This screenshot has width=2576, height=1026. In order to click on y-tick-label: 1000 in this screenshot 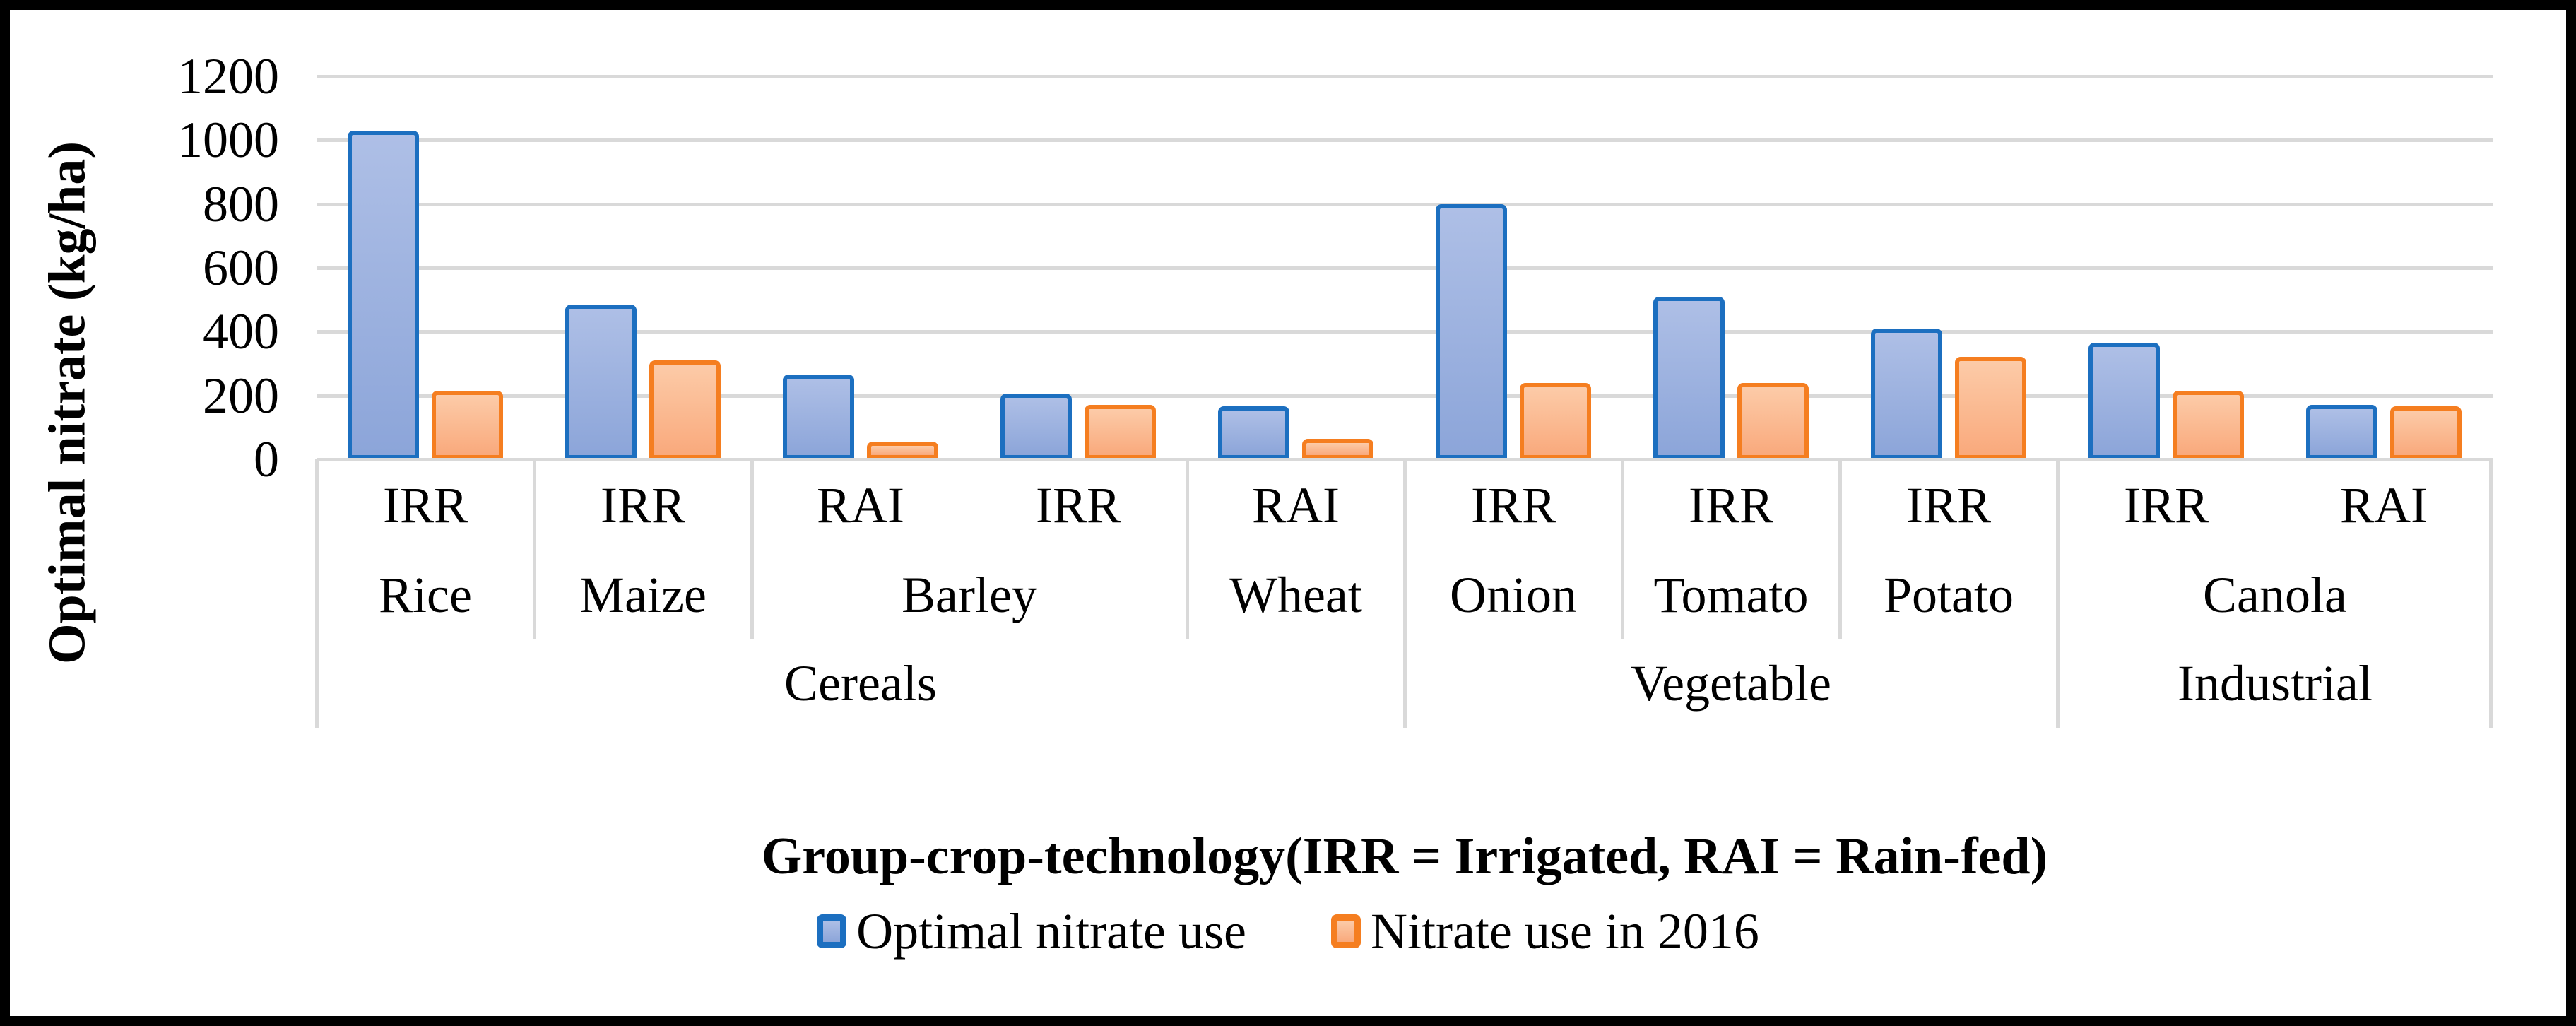, I will do `click(228, 140)`.